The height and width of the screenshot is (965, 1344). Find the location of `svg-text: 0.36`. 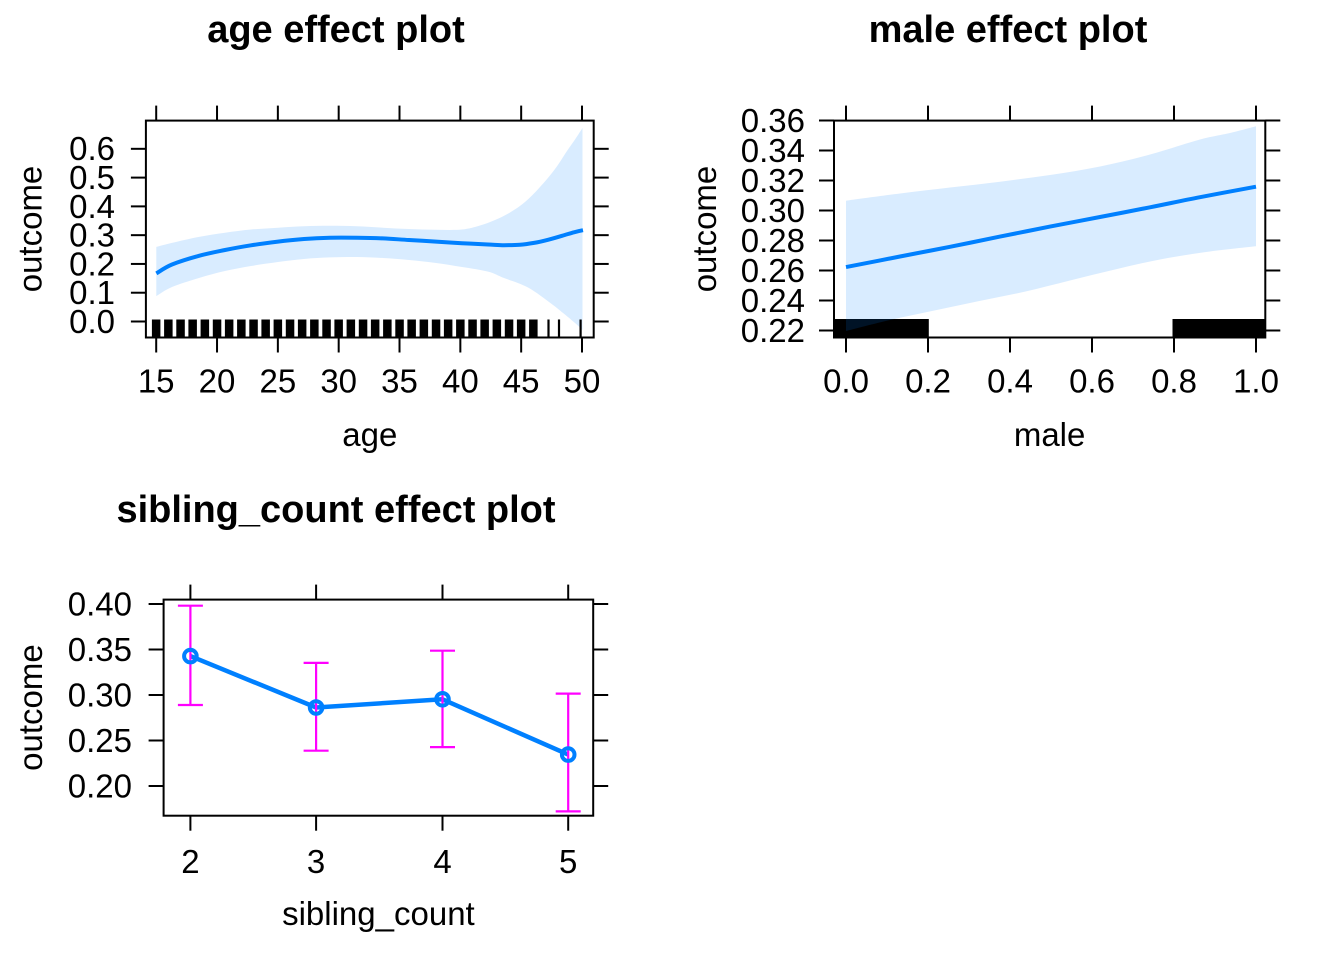

svg-text: 0.36 is located at coordinates (773, 120).